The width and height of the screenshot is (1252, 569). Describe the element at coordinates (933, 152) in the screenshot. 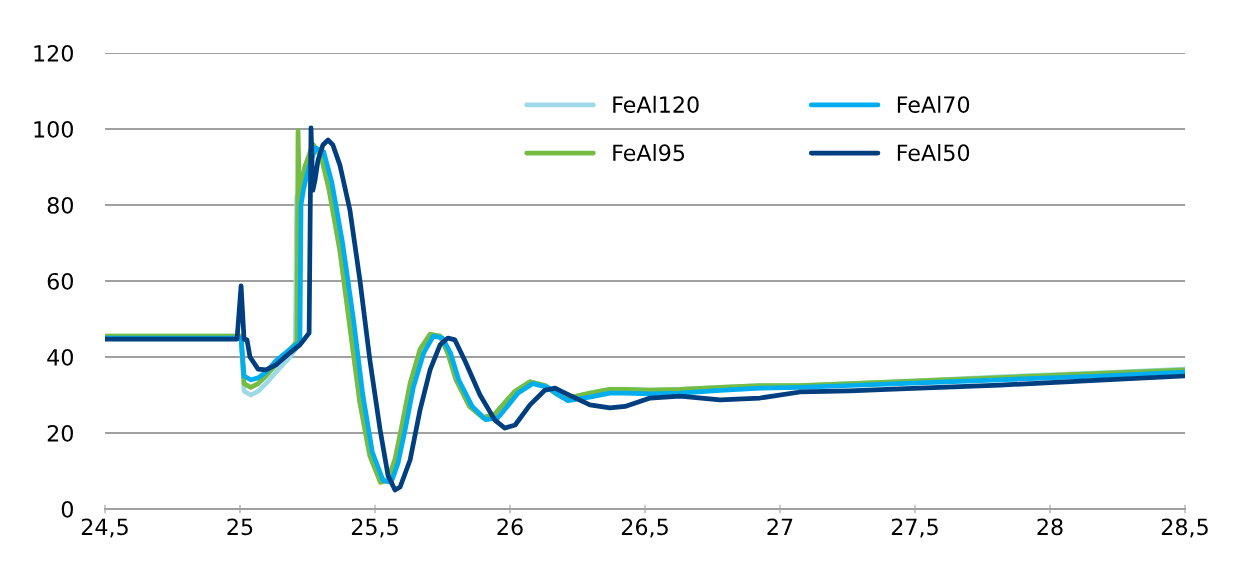

I see `legend-label: FeAl50` at that location.